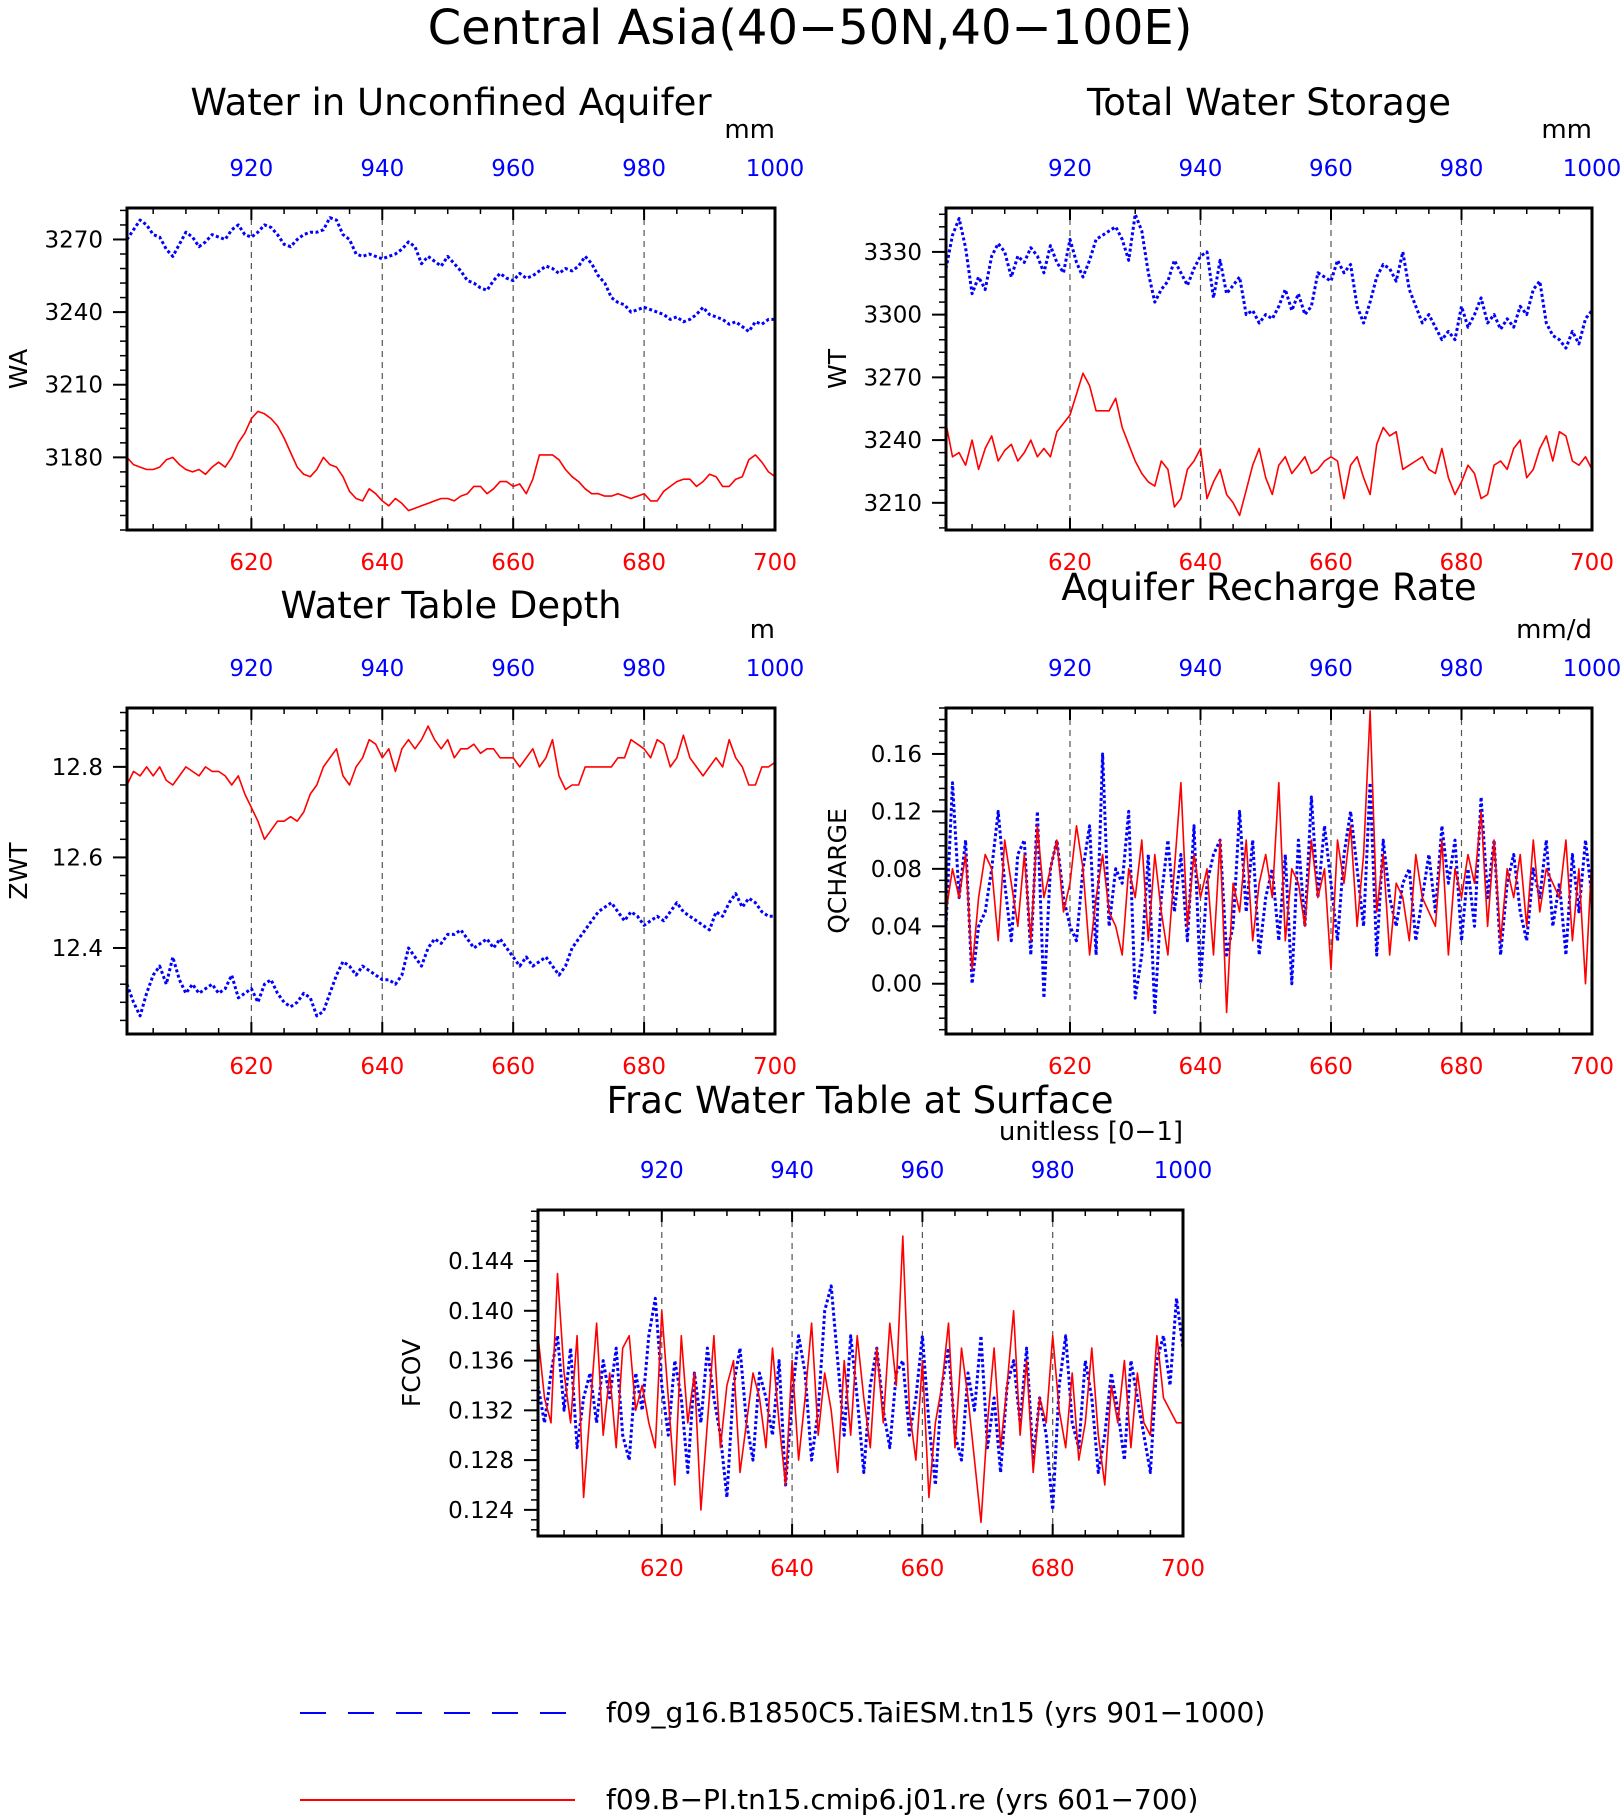 The image size is (1620, 1816). I want to click on y-tick-label: 0.128, so click(481, 1461).